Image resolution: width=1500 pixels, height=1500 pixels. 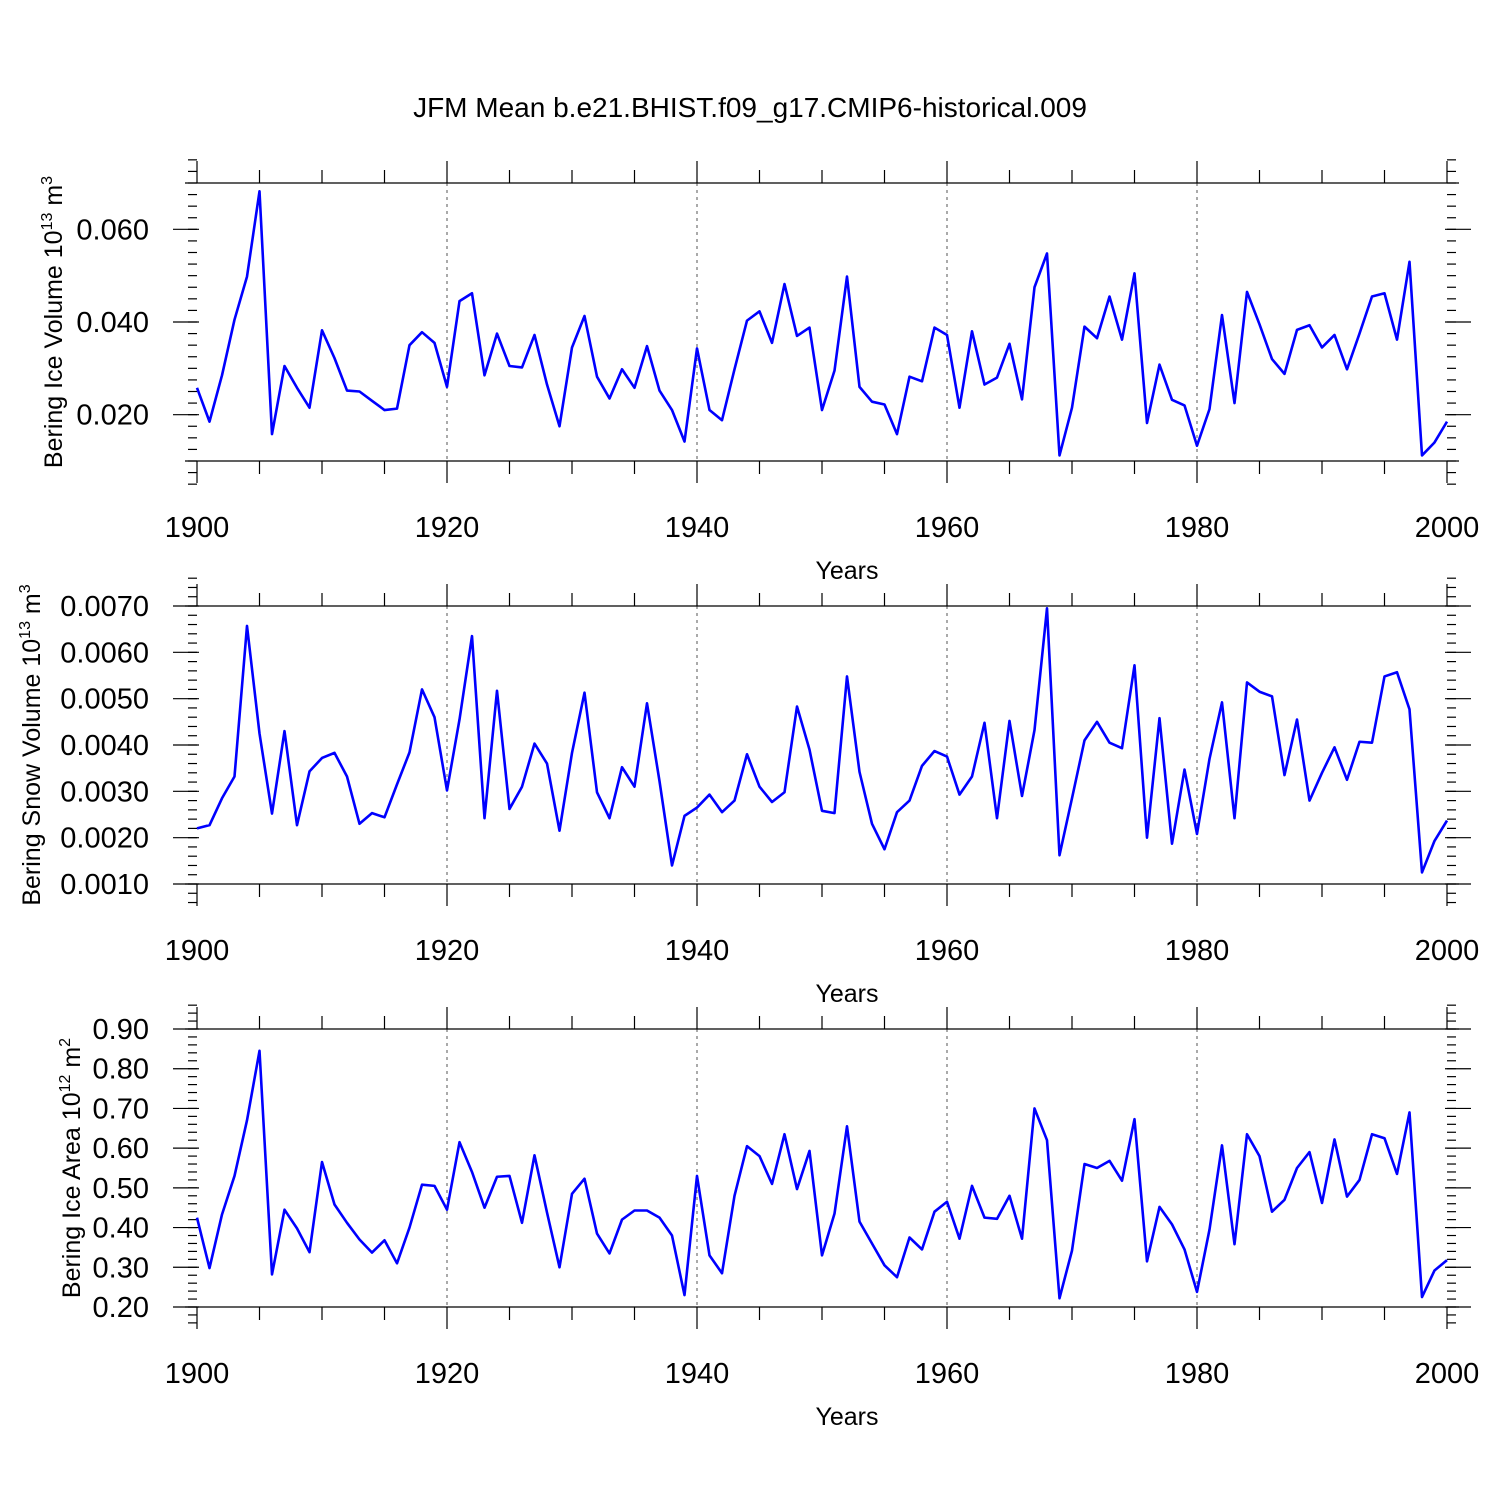 I want to click on y-tick-label: 0.50, so click(x=121, y=1189).